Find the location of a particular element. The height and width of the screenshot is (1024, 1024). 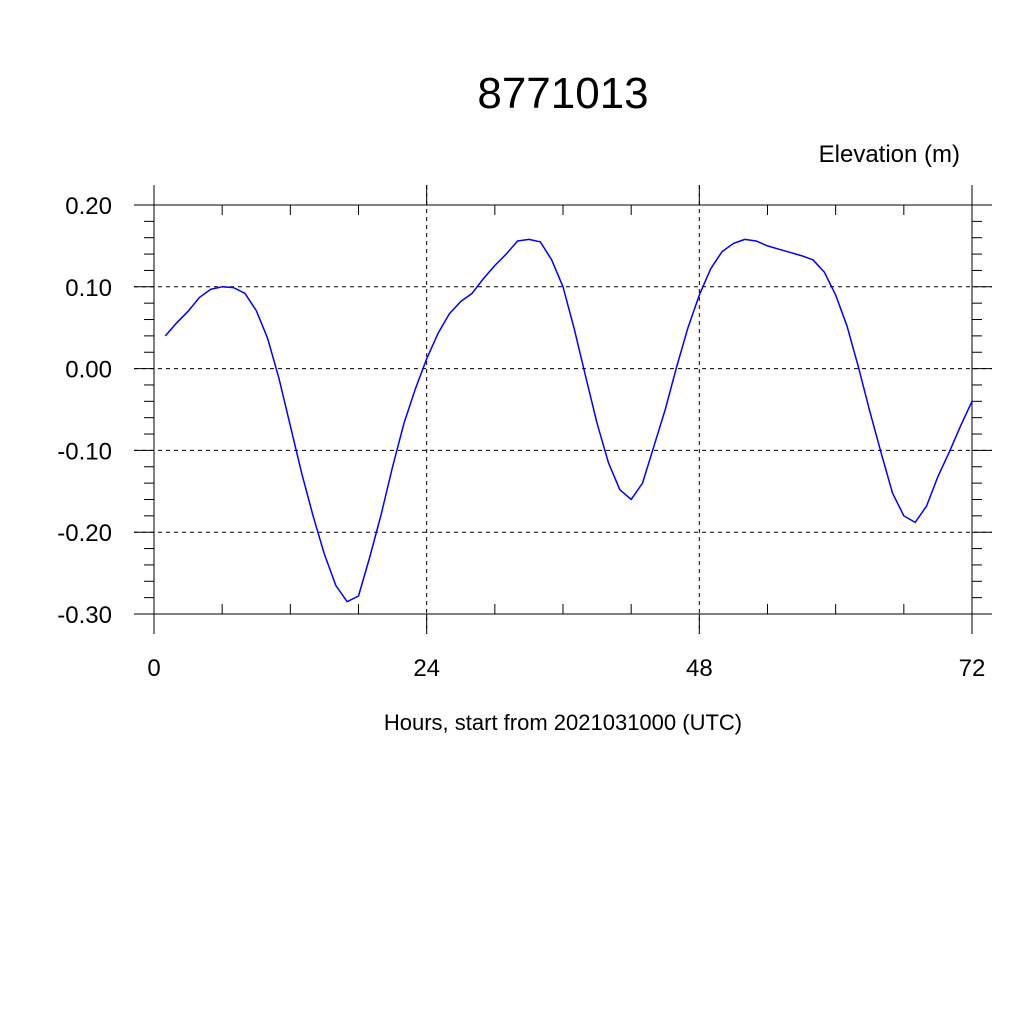

x-tick-label: 24 is located at coordinates (426, 668).